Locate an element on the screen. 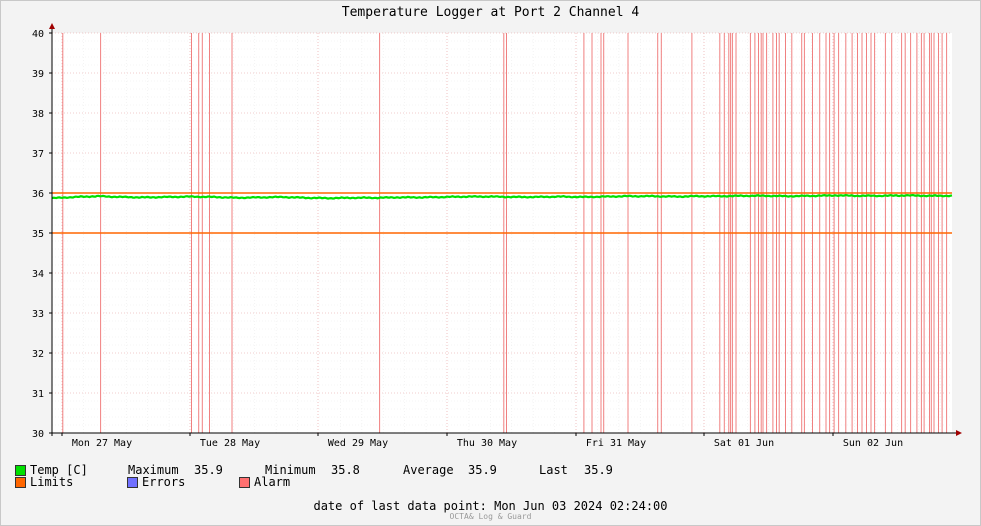 The height and width of the screenshot is (526, 981). x-tick-label: Fri 31 May is located at coordinates (616, 443).